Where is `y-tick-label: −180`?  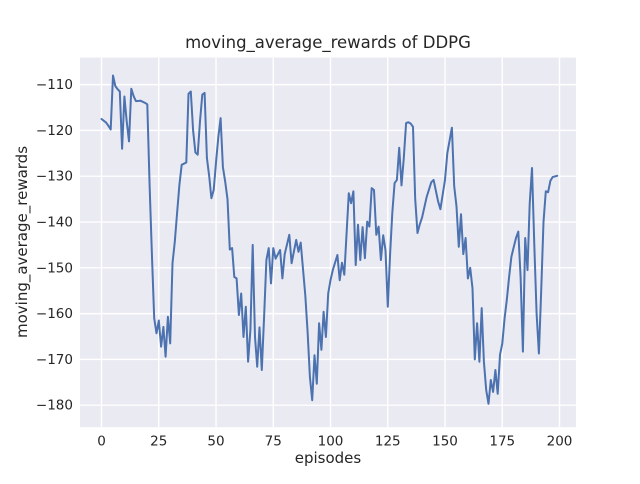 y-tick-label: −180 is located at coordinates (54, 406).